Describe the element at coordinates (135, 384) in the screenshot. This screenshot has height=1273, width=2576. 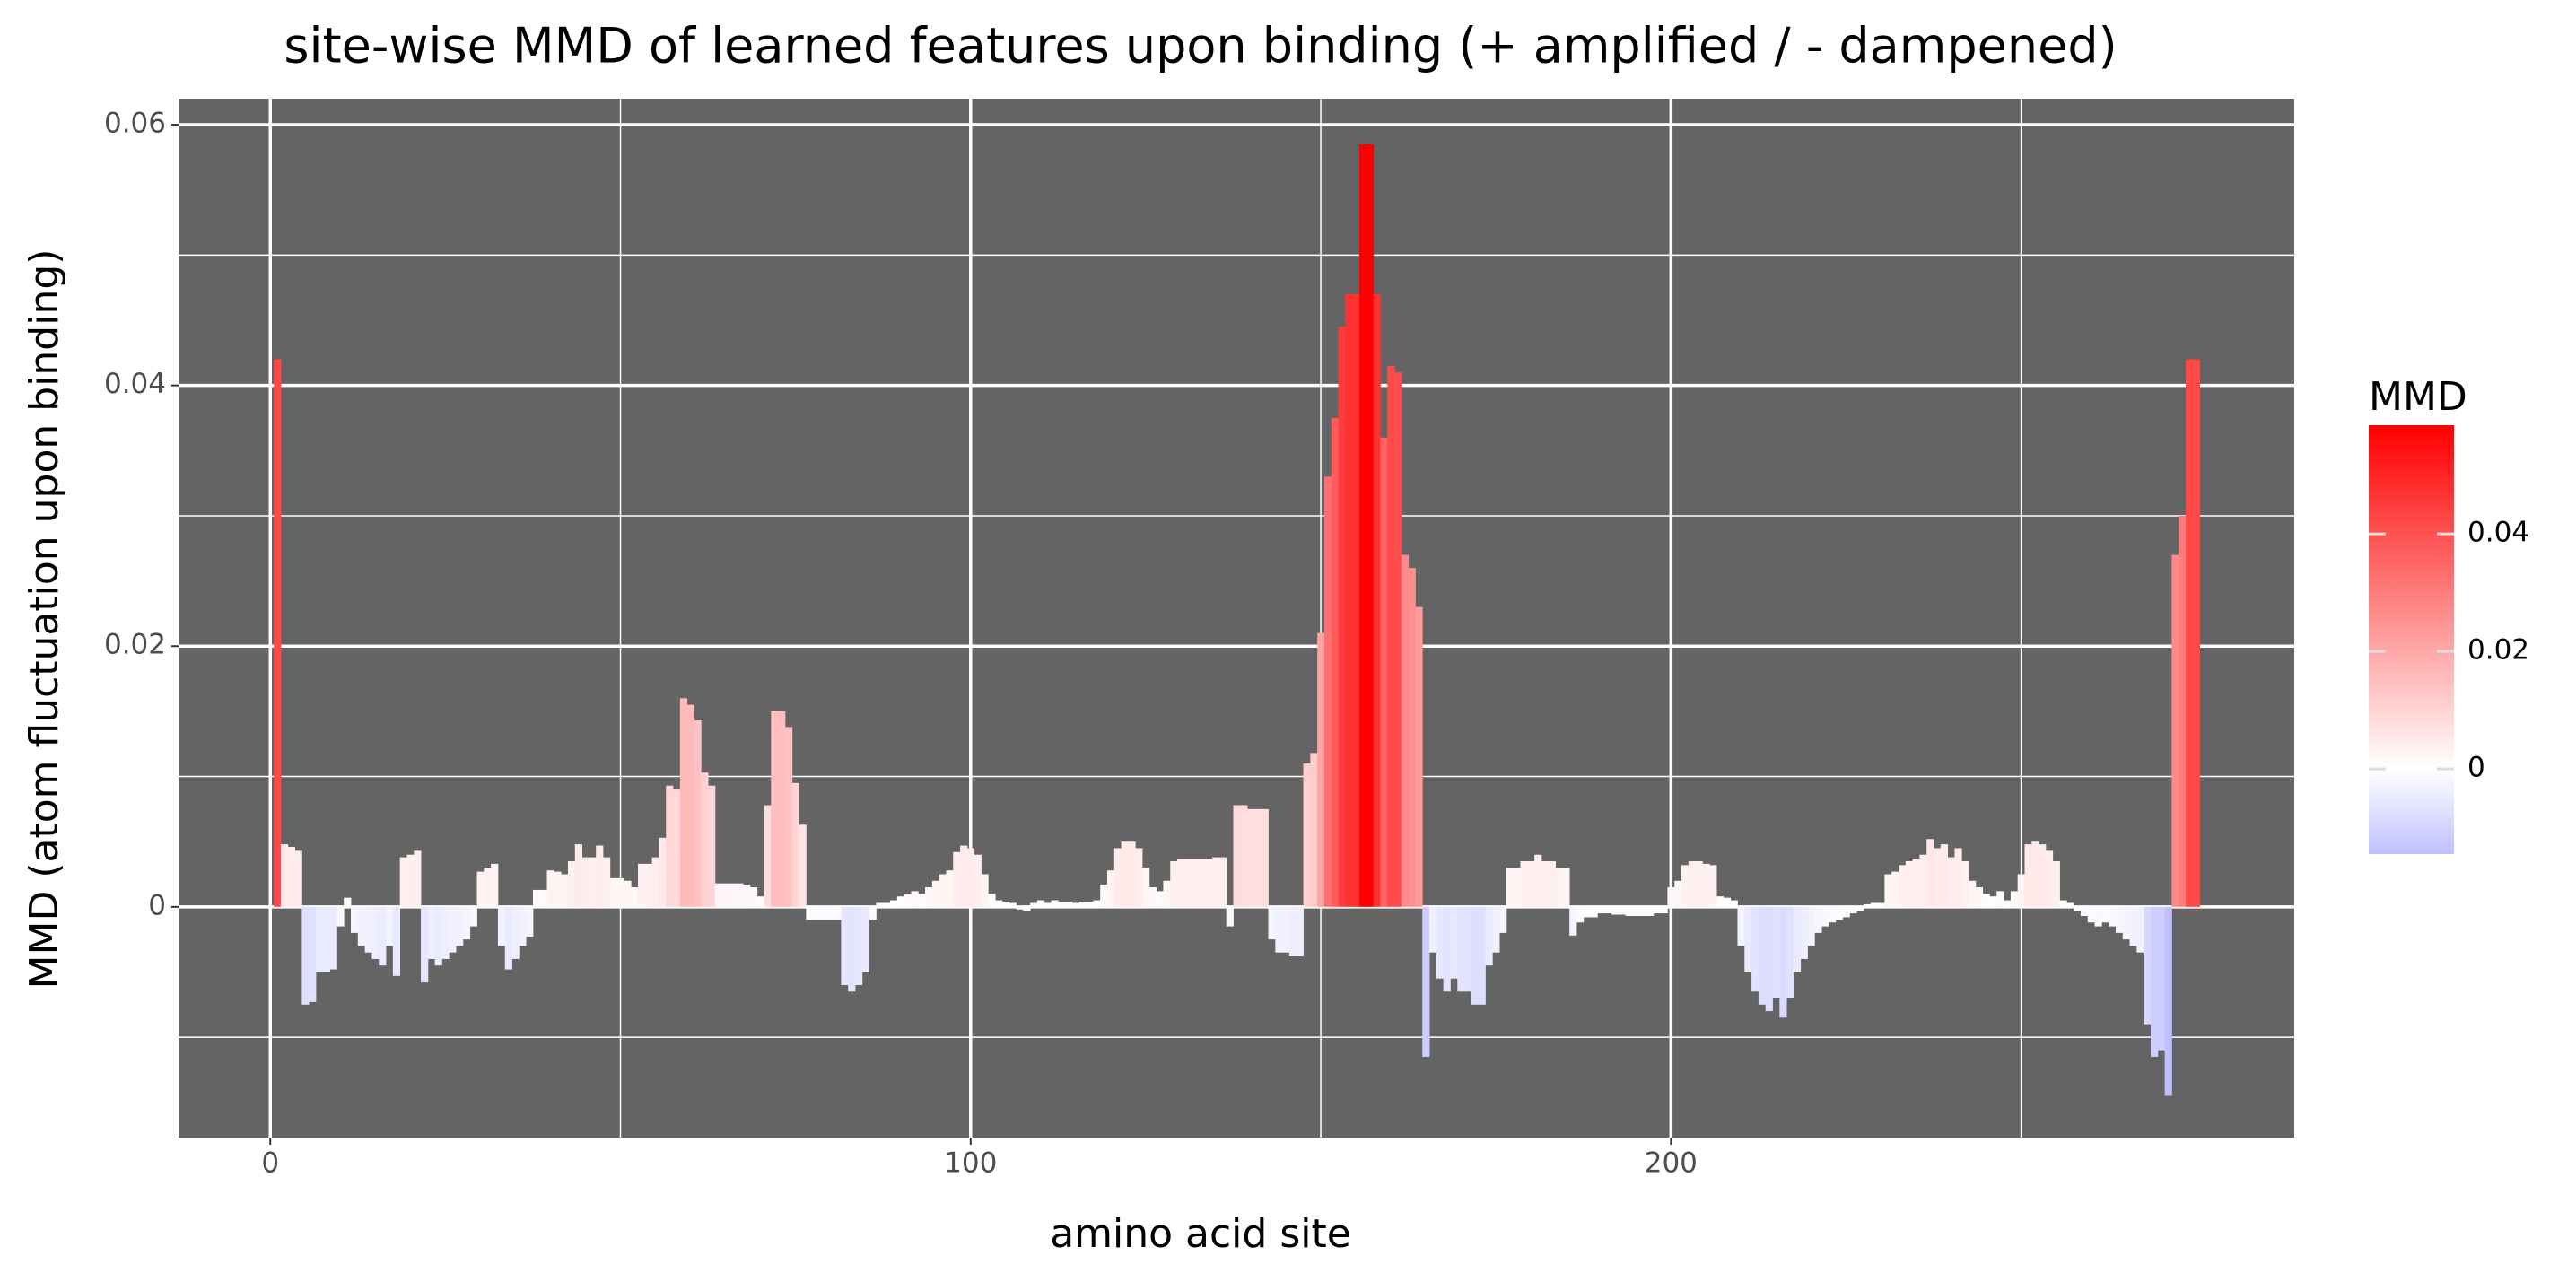
I see `y-tick-label: 0.04` at that location.